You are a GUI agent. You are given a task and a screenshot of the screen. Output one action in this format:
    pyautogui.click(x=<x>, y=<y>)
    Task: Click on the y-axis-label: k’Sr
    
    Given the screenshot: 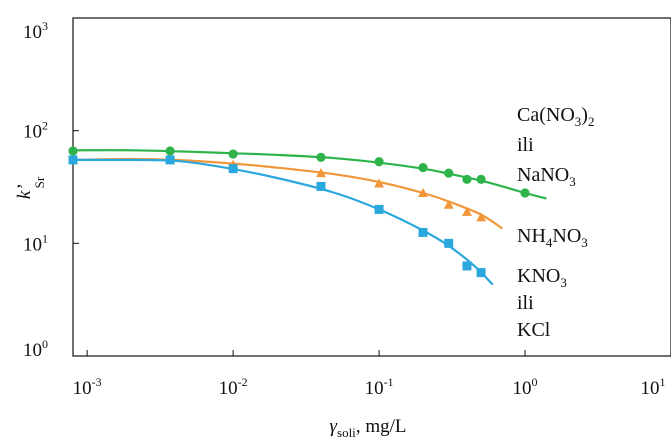 What is the action you would take?
    pyautogui.click(x=30, y=187)
    